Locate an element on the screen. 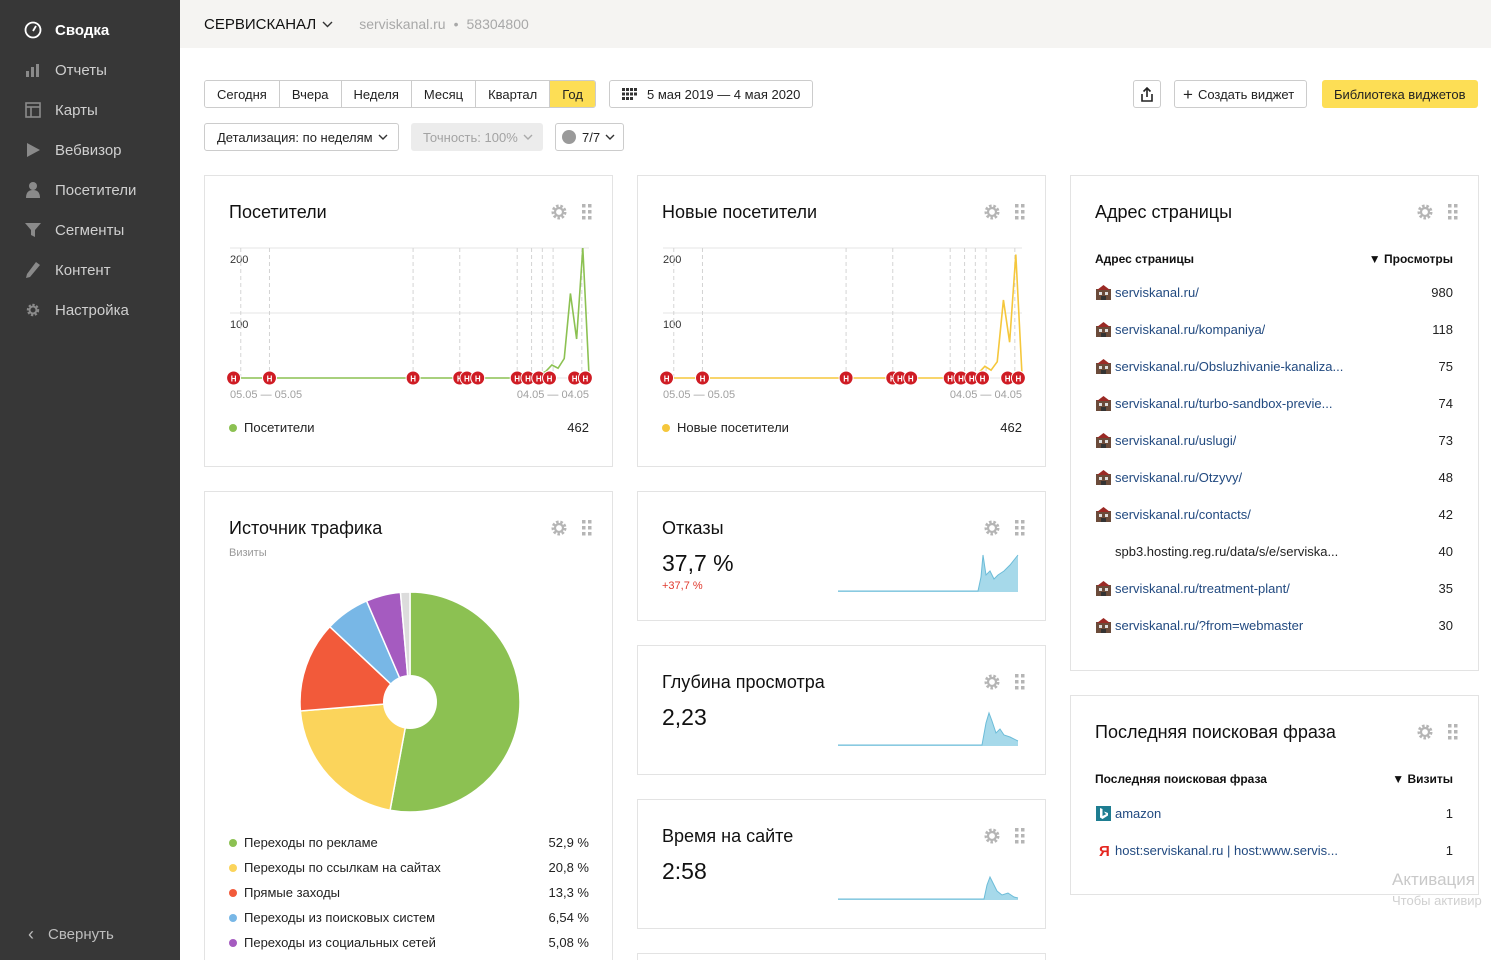 Image resolution: width=1491 pixels, height=960 pixels. page-url-link: serviskanal.ru/?from=webmaster is located at coordinates (1209, 625).